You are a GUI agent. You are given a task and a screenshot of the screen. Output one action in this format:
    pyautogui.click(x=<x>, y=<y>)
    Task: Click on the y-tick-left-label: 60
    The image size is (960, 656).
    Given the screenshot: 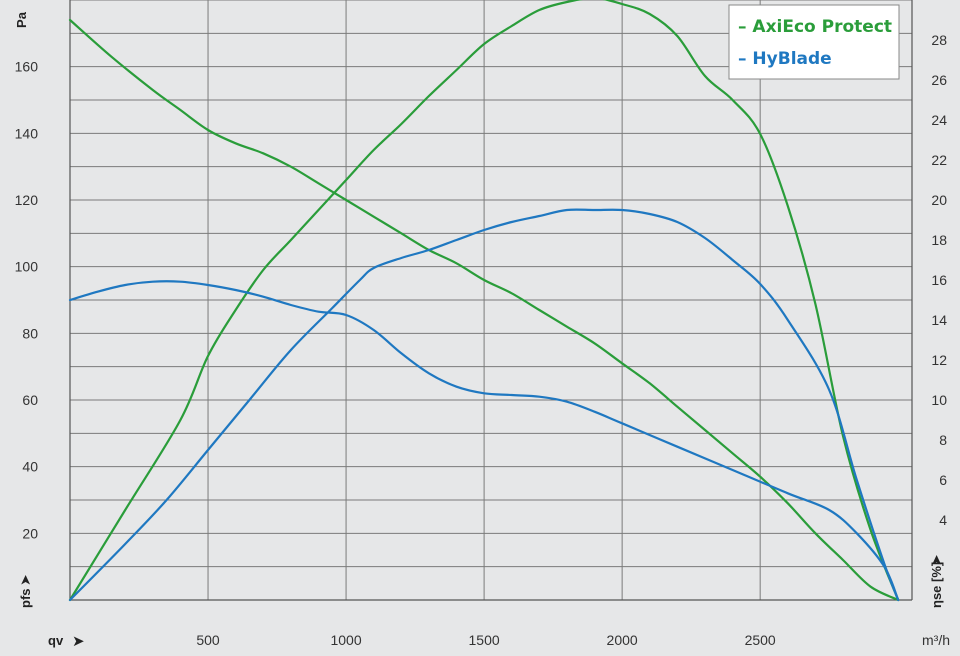 What is the action you would take?
    pyautogui.click(x=30, y=400)
    